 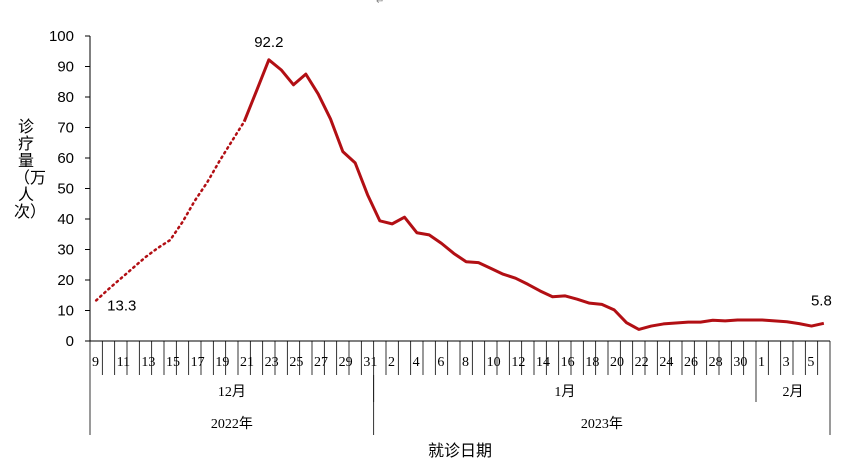 I want to click on x-tick-label: 10, so click(x=494, y=362).